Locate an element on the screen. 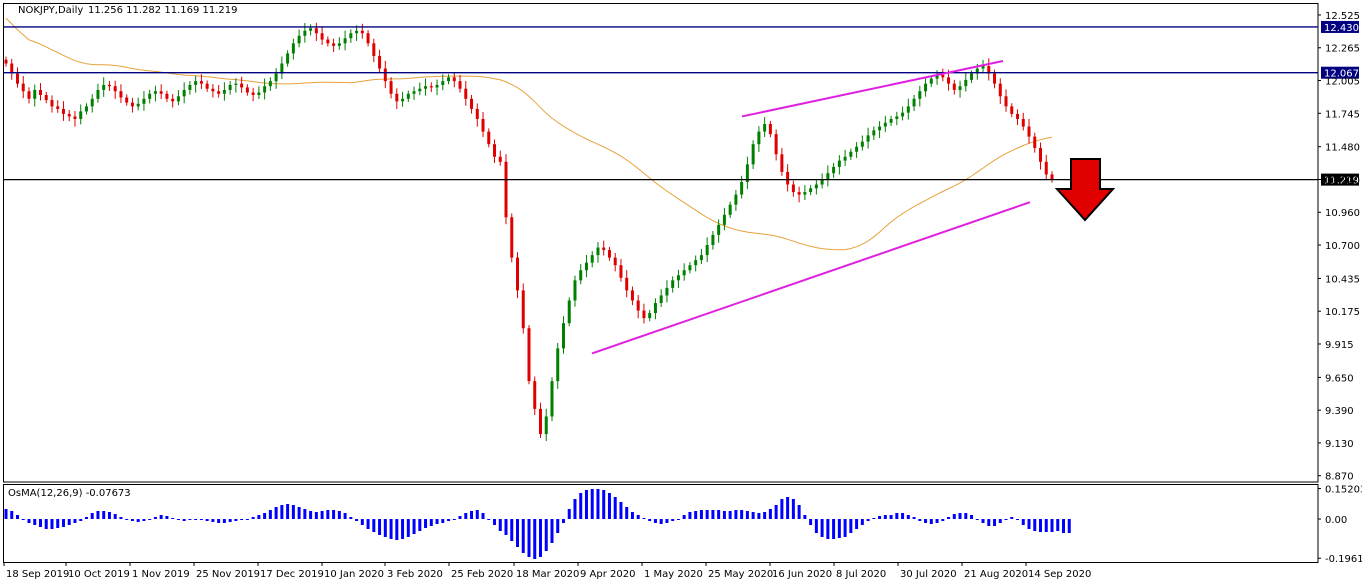  price-tick-label: 11.745 is located at coordinates (1342, 114).